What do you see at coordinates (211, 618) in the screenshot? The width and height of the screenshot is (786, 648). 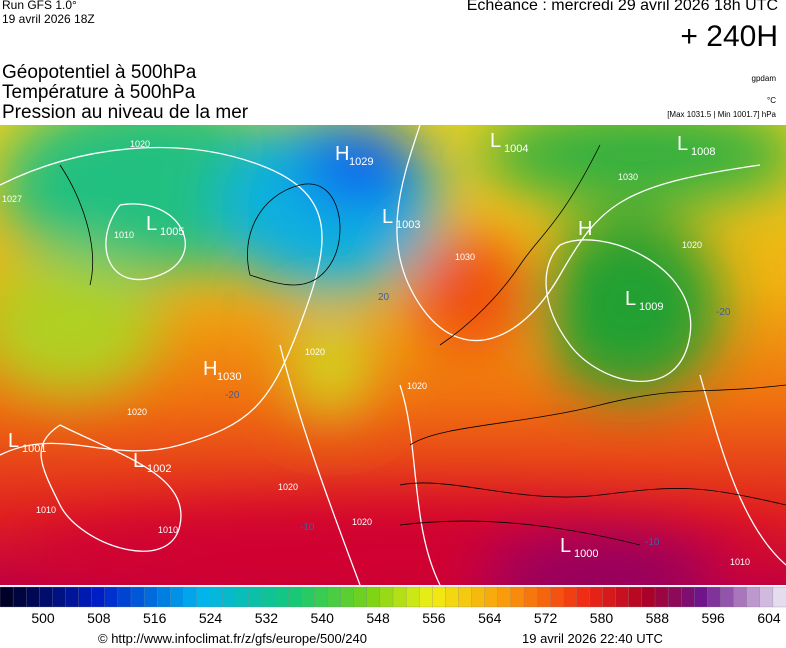 I see `colorbar-label: 524` at bounding box center [211, 618].